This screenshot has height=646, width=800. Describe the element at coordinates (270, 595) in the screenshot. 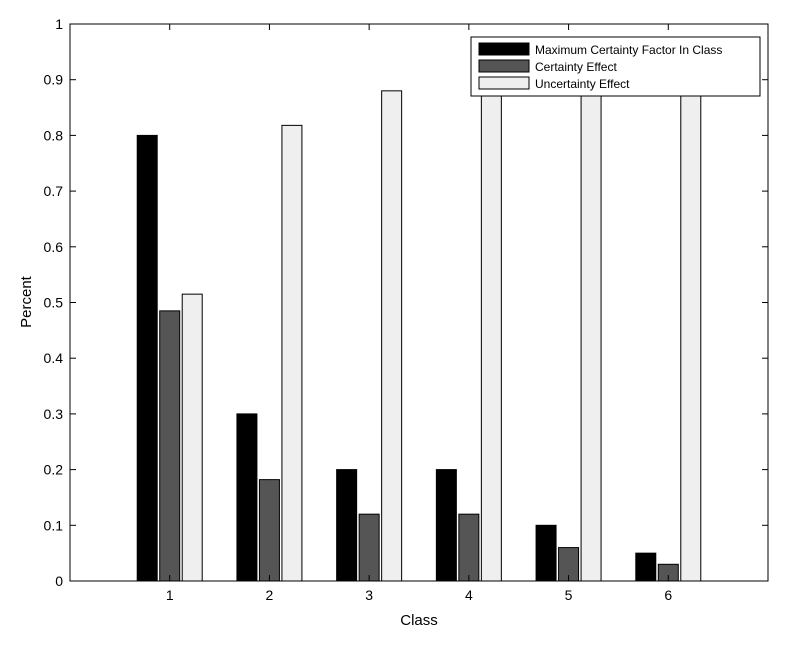

I see `x-tick-label: 2` at that location.